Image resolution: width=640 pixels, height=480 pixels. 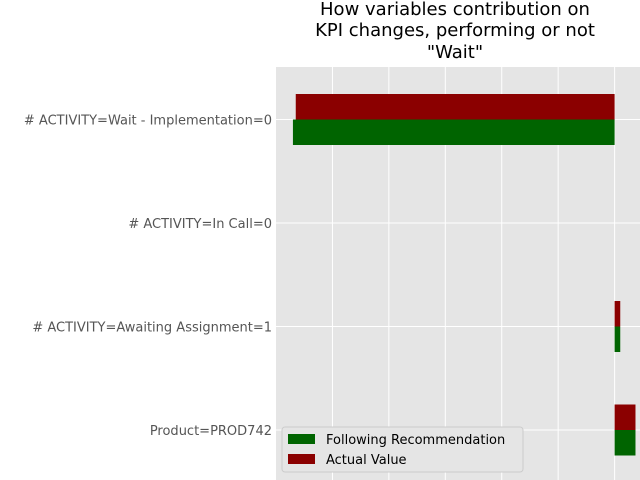 What do you see at coordinates (366, 460) in the screenshot?
I see `legend-label: Actual Value` at bounding box center [366, 460].